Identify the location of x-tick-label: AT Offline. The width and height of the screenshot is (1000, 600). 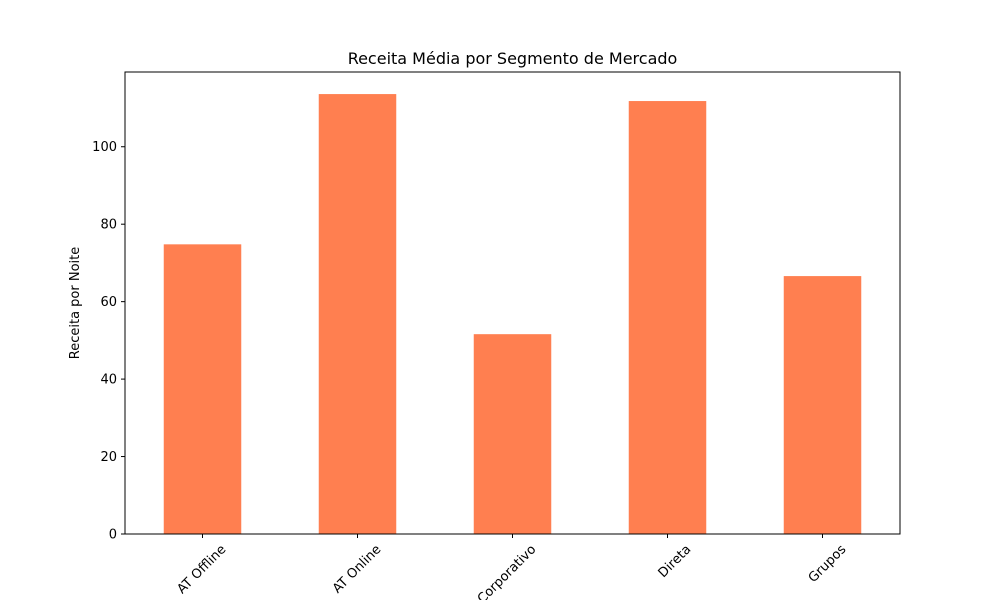
(201, 569).